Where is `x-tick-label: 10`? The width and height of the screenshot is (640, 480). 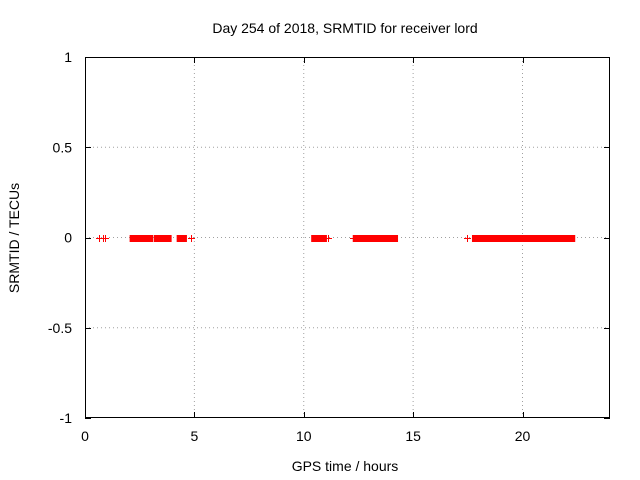 x-tick-label: 10 is located at coordinates (304, 436).